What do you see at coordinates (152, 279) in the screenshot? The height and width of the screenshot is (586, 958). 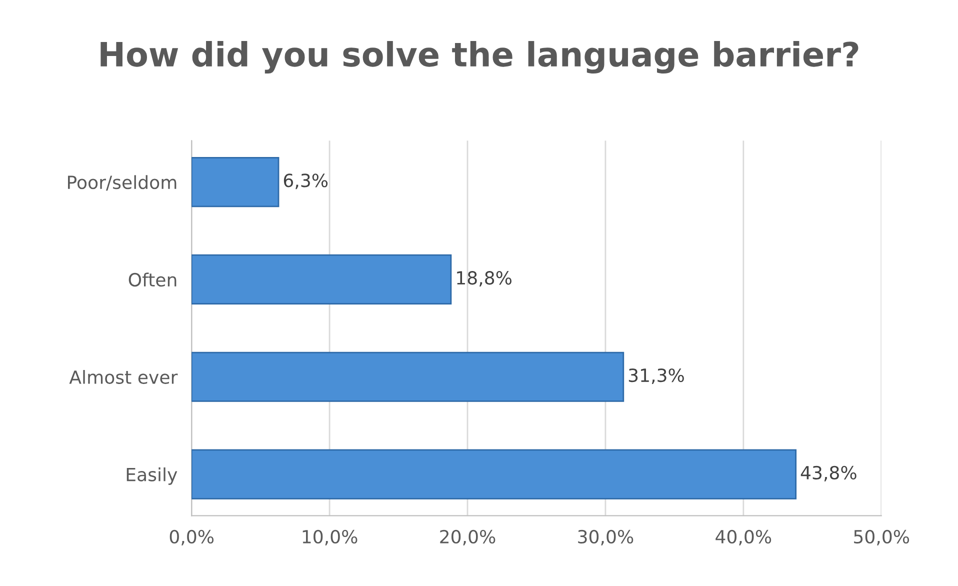 I see `y-tick-label: Often` at bounding box center [152, 279].